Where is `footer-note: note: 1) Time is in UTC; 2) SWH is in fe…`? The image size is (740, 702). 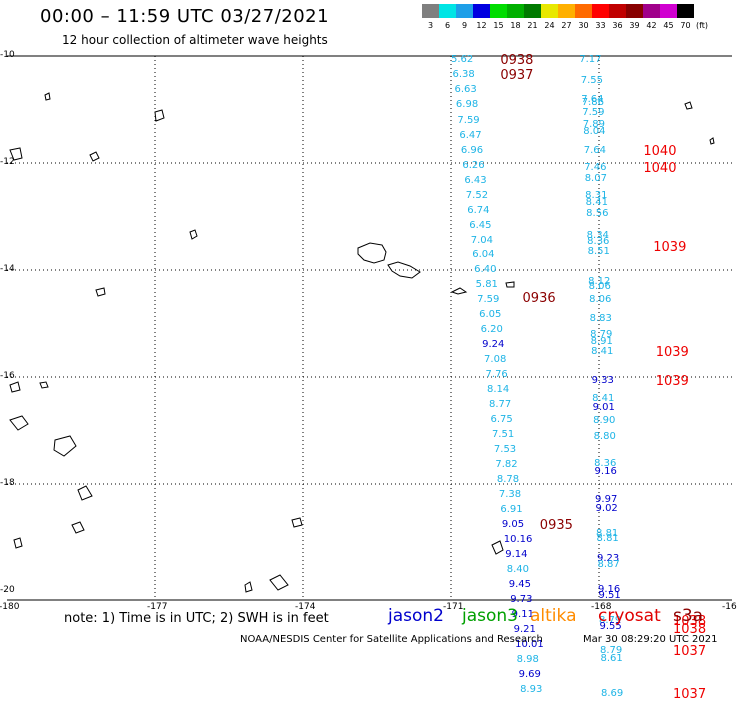 footer-note: note: 1) Time is in UTC; 2) SWH is in fe… is located at coordinates (196, 618).